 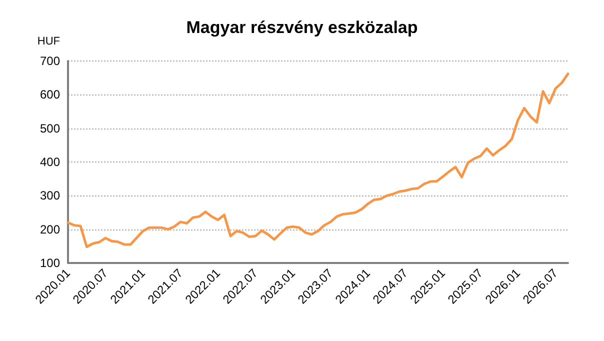 What do you see at coordinates (50, 229) in the screenshot?
I see `y-tick-label: 200` at bounding box center [50, 229].